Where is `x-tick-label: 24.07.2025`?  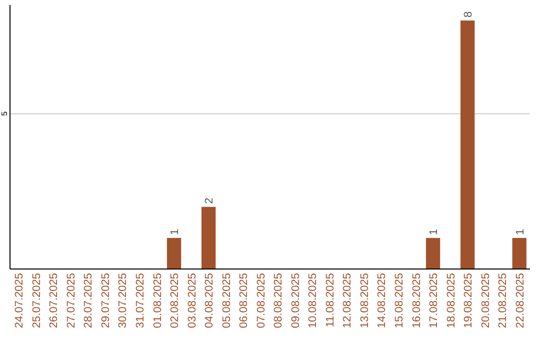
x-tick-label: 24.07.2025 is located at coordinates (20, 300).